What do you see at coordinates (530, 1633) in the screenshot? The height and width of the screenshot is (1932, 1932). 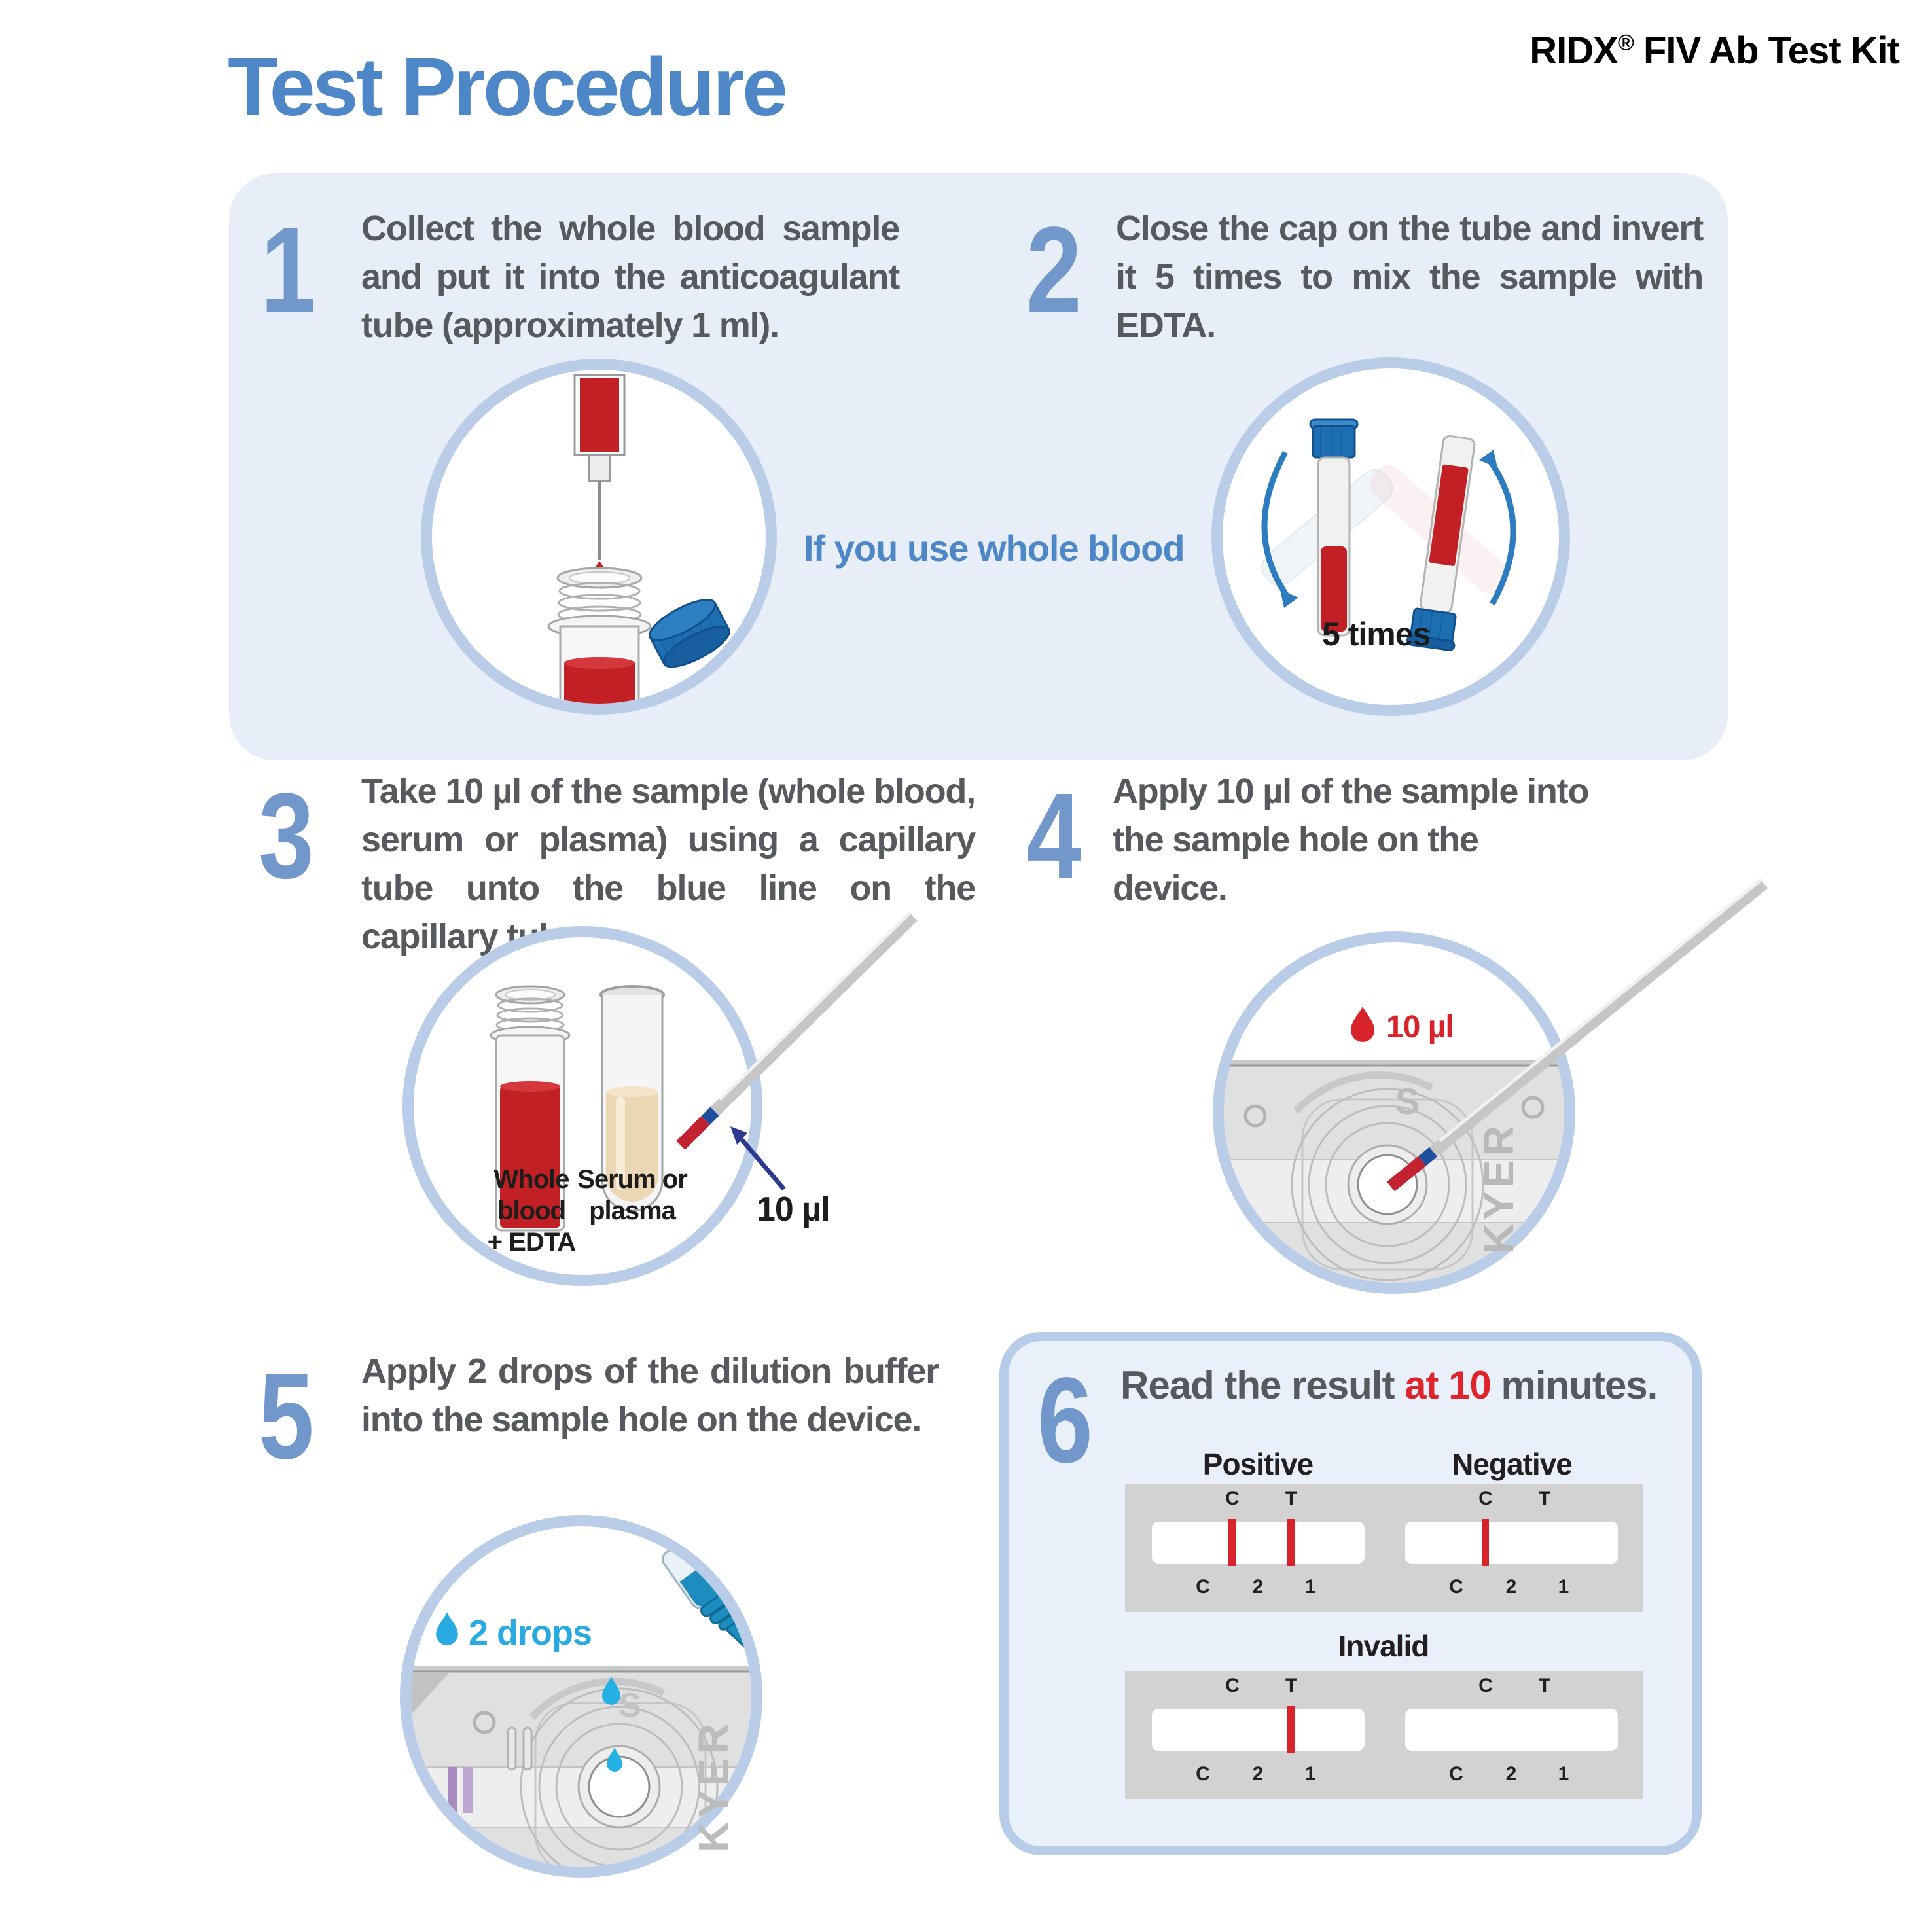 I see `two-drops-label: 2 drops` at bounding box center [530, 1633].